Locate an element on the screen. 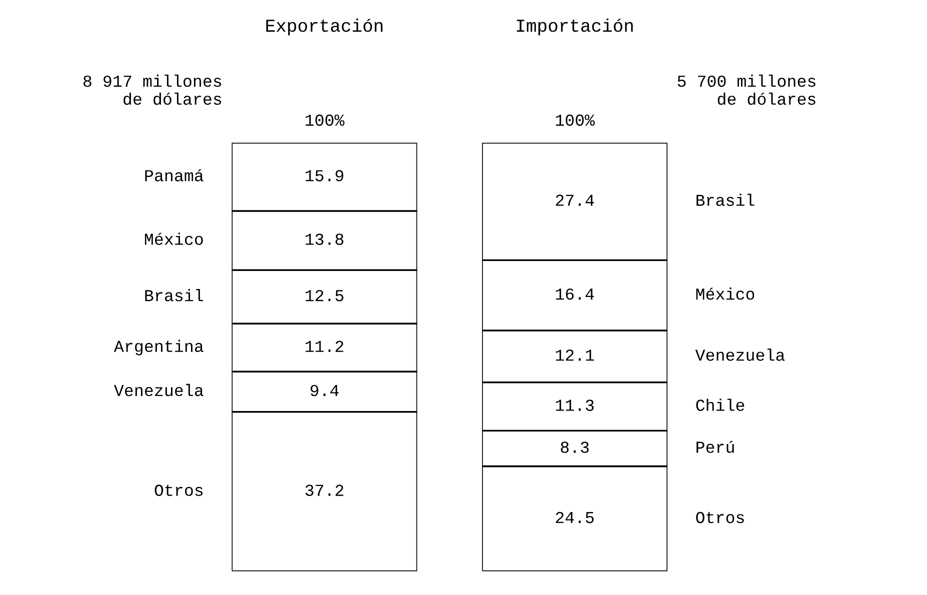  data-label: 8.3 is located at coordinates (574, 447).